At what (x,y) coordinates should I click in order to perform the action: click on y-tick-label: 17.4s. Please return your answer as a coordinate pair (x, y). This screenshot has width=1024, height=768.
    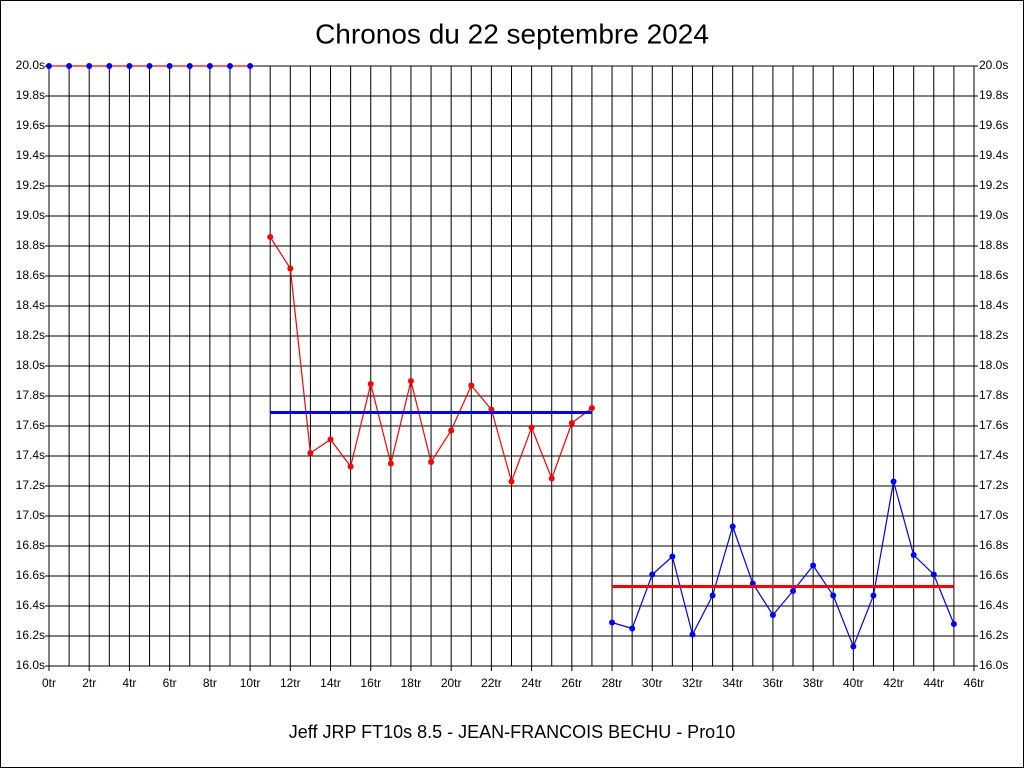
    Looking at the image, I should click on (30, 455).